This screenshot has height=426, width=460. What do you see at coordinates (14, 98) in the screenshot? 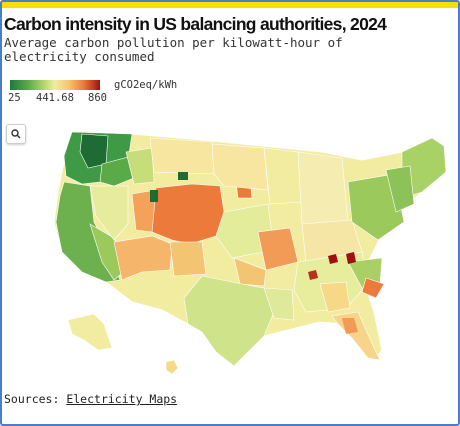
I see `legend-min-label: 25` at bounding box center [14, 98].